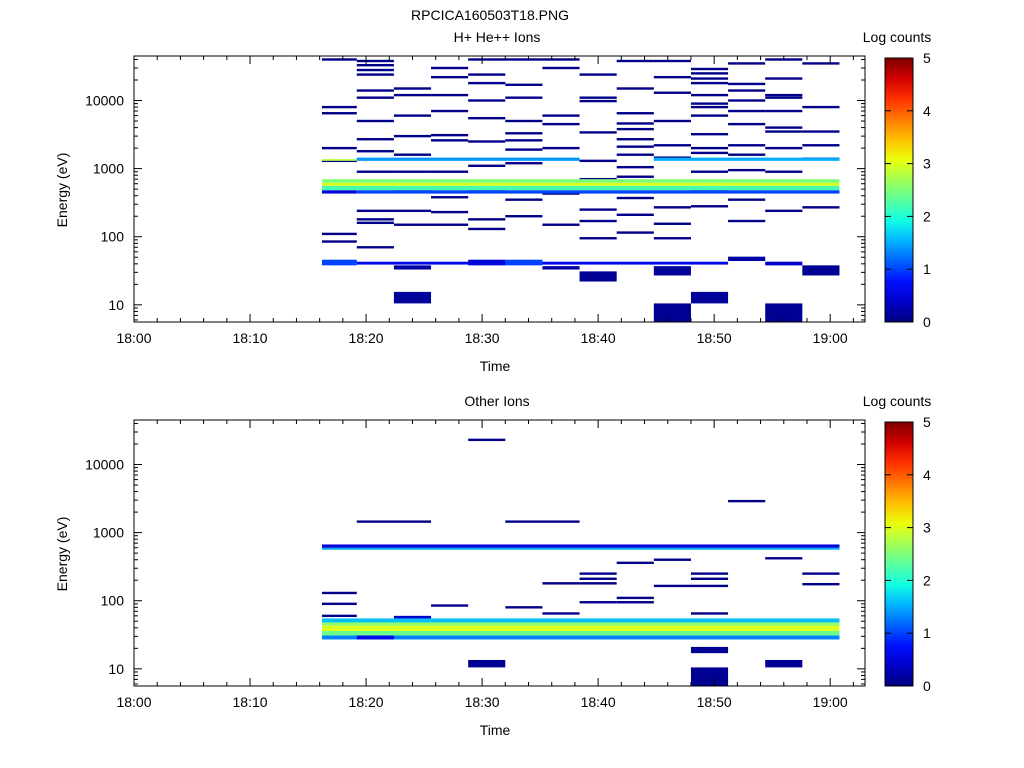 Image resolution: width=1024 pixels, height=768 pixels. Describe the element at coordinates (366, 338) in the screenshot. I see `x-tick-label: 18:20` at that location.